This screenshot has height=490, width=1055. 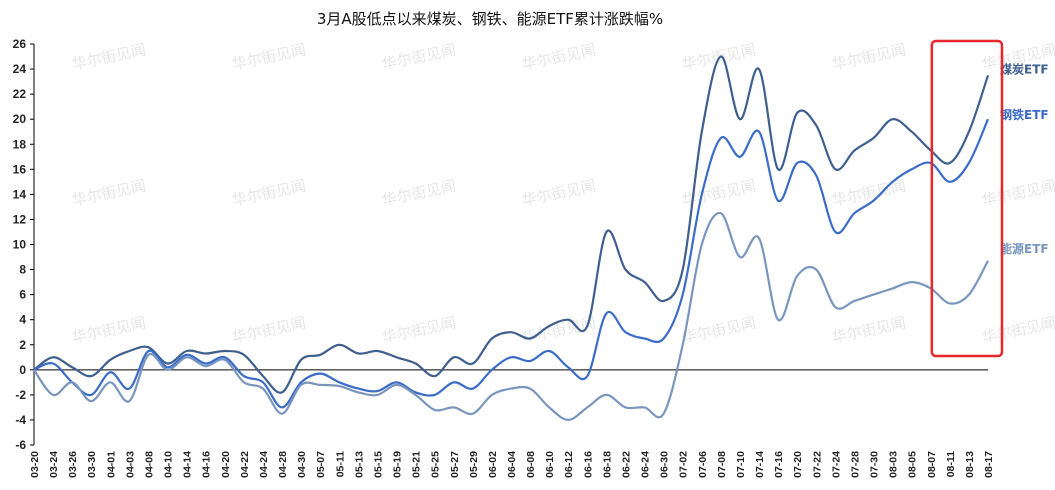 I want to click on x-tick-label: 07-16, so click(x=779, y=464).